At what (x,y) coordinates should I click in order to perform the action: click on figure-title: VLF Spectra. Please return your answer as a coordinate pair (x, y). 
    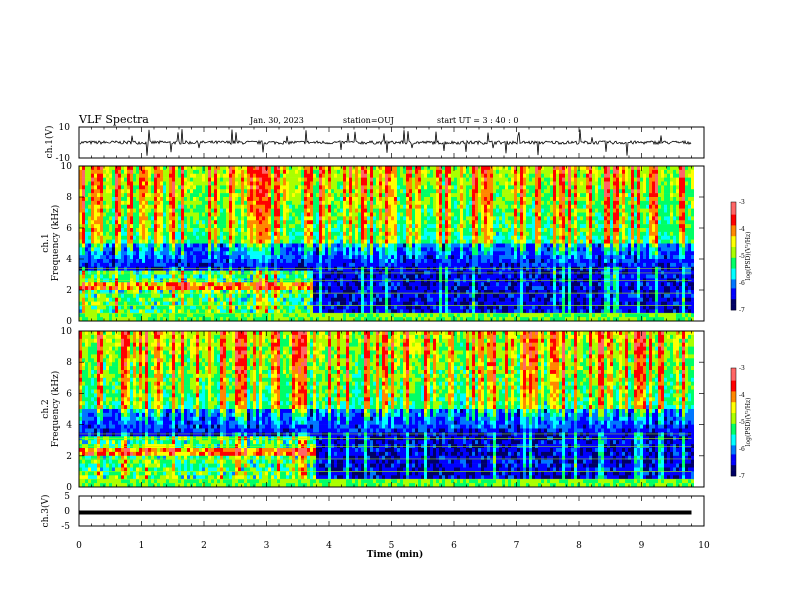
    Looking at the image, I should click on (113, 119).